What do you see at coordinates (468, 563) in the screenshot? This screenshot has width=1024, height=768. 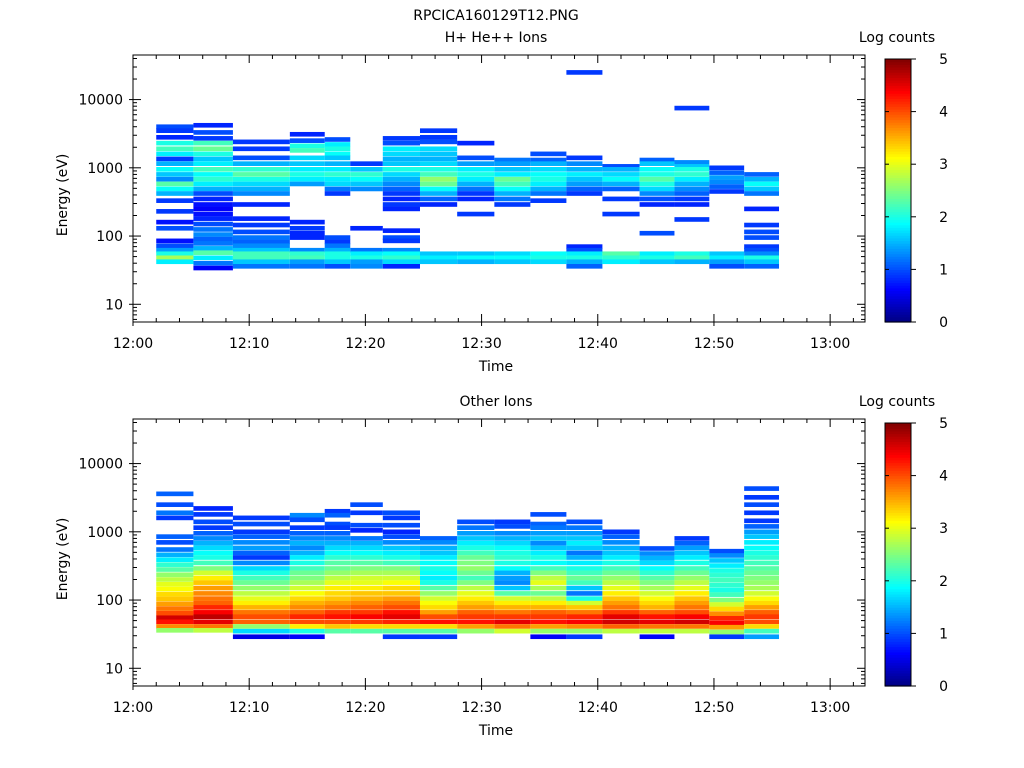 I see `heatmap-cells` at bounding box center [468, 563].